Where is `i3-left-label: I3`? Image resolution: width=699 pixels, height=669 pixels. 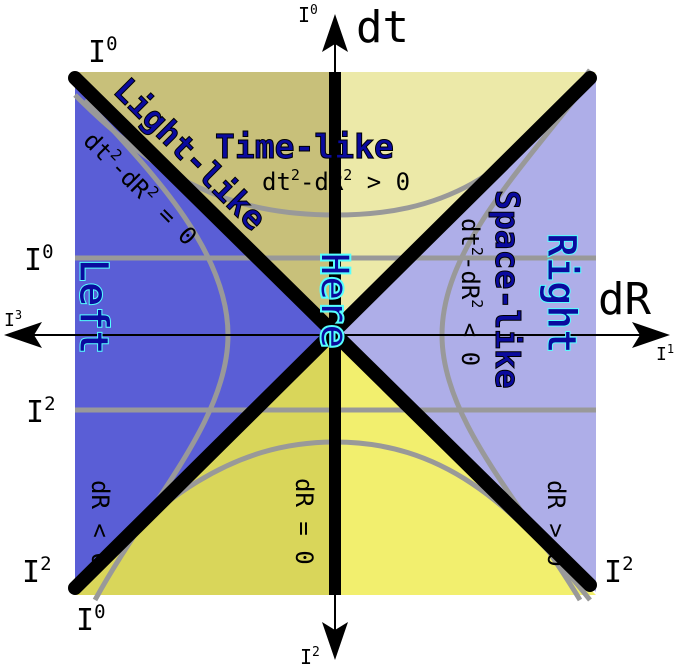 i3-left-label: I3 is located at coordinates (13, 319).